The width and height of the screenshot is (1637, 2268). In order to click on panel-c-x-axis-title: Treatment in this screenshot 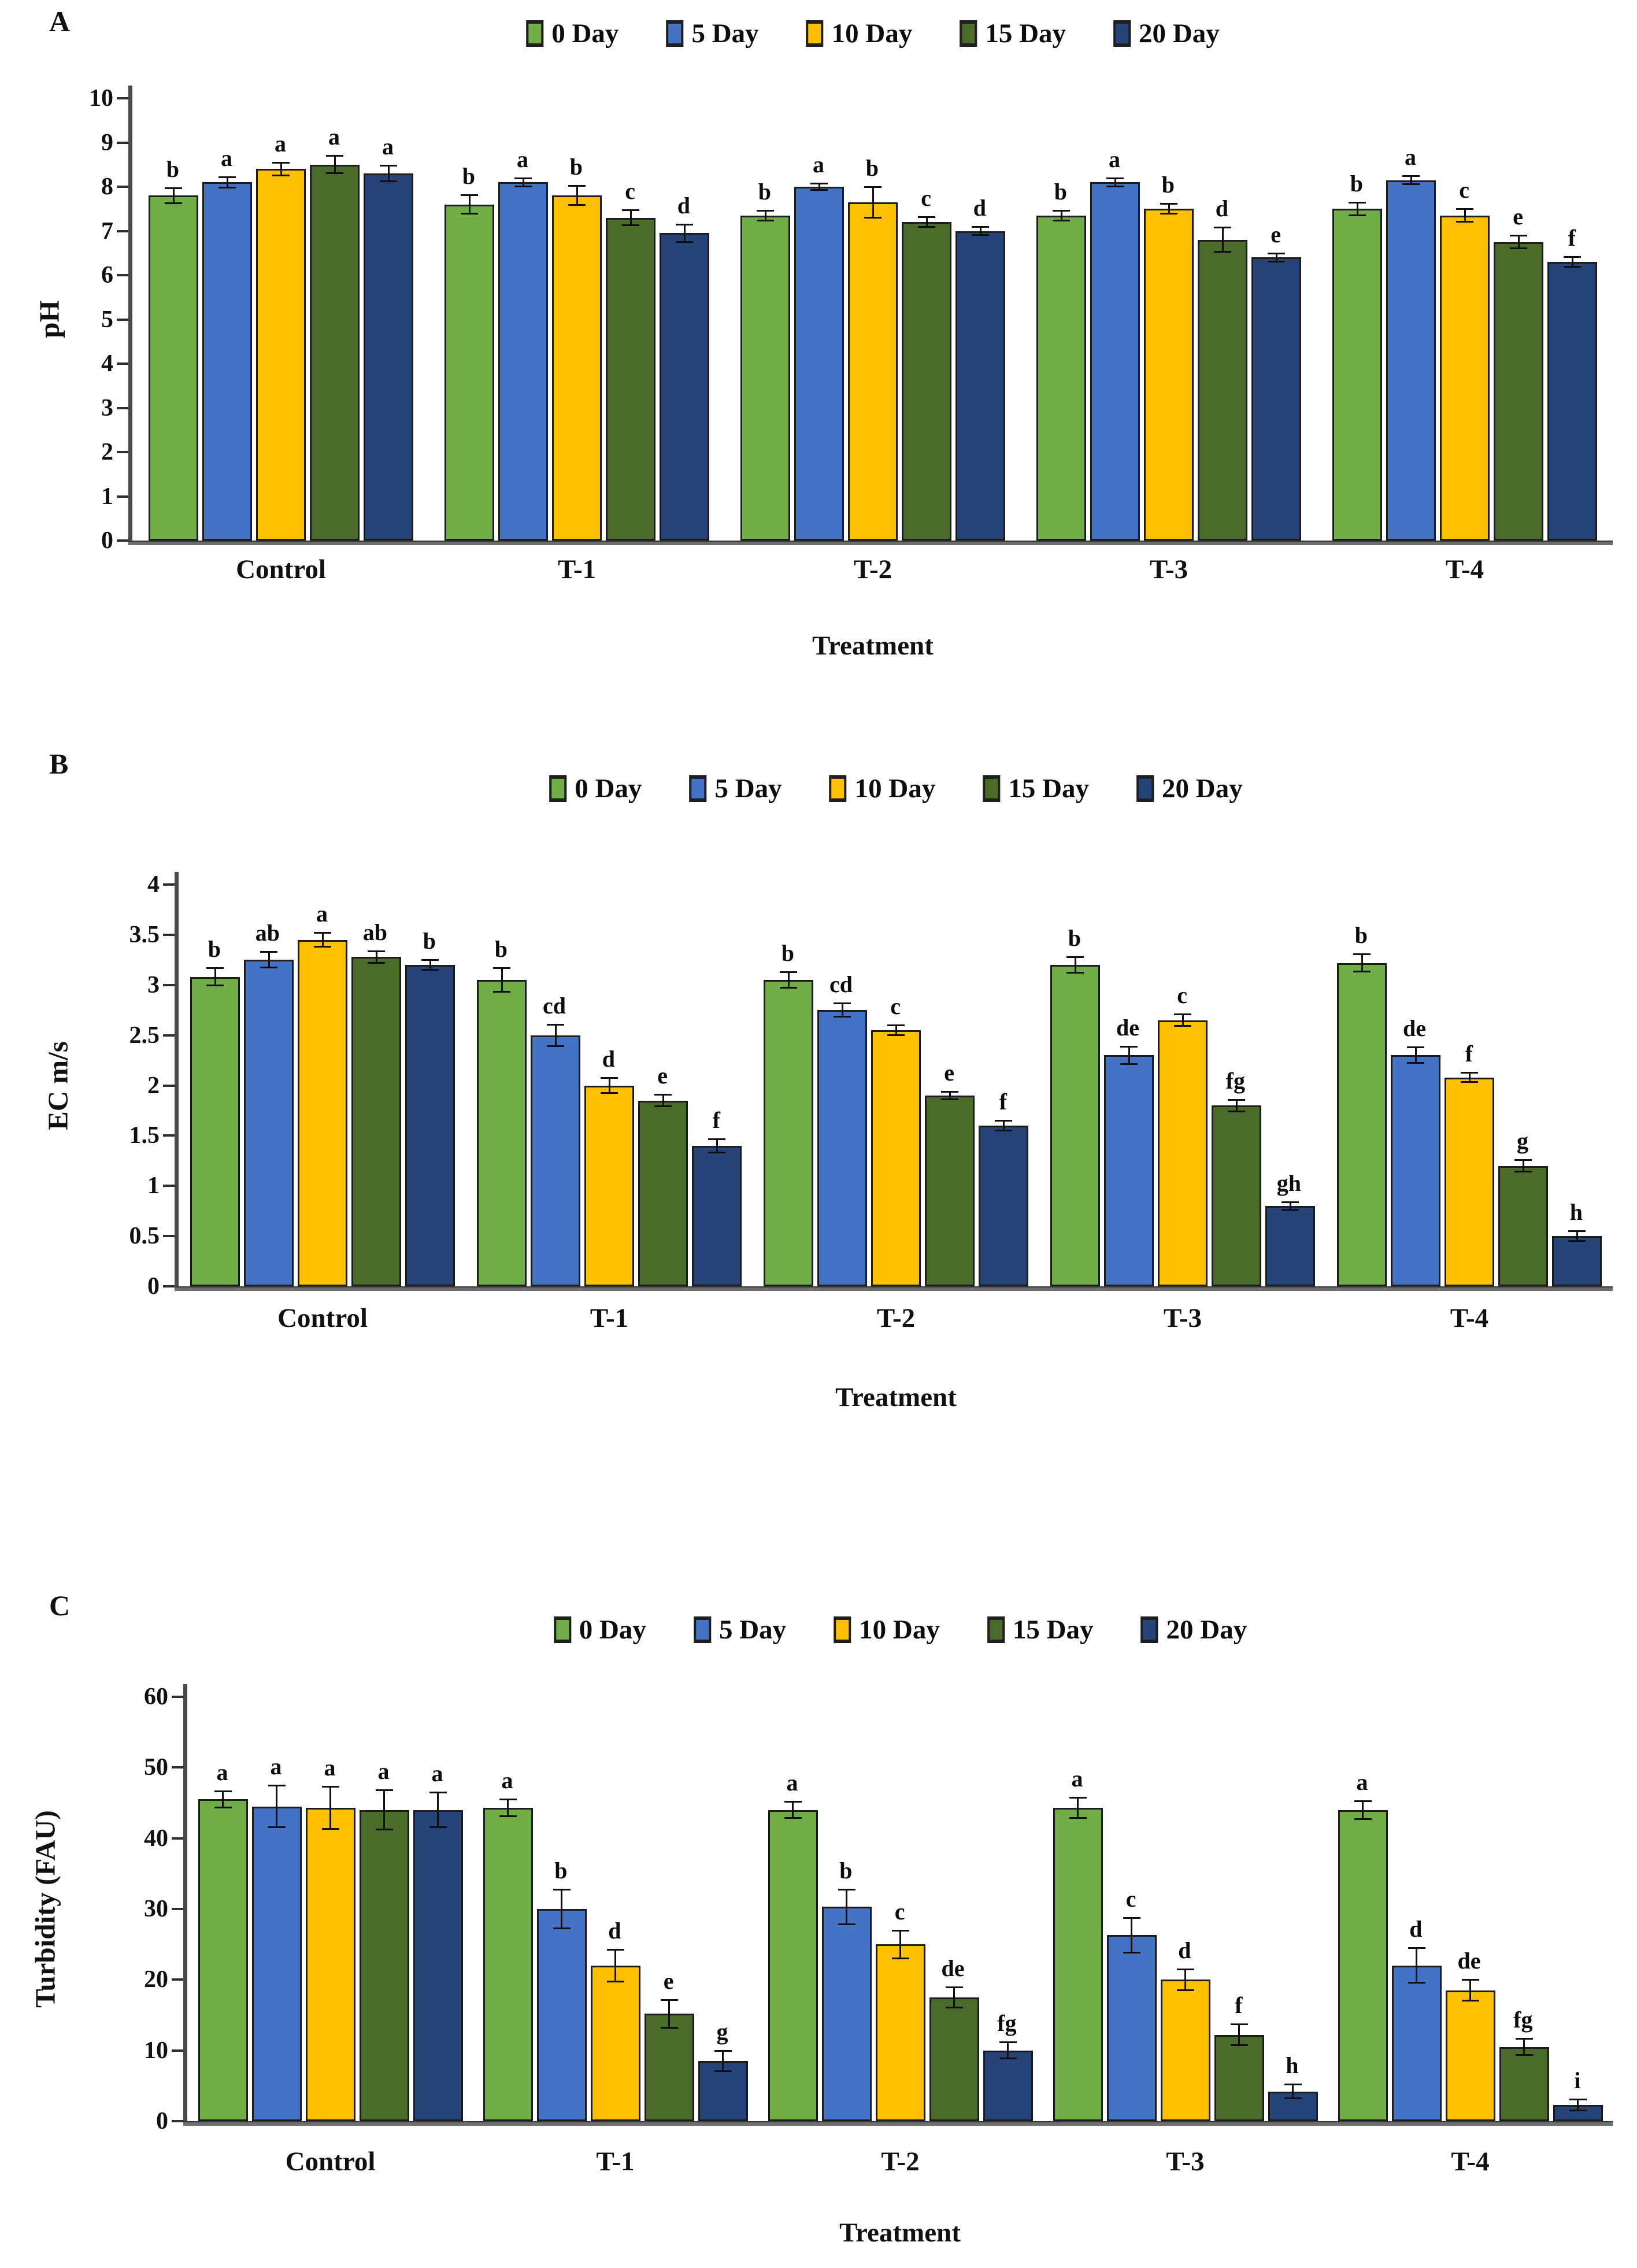, I will do `click(900, 2233)`.